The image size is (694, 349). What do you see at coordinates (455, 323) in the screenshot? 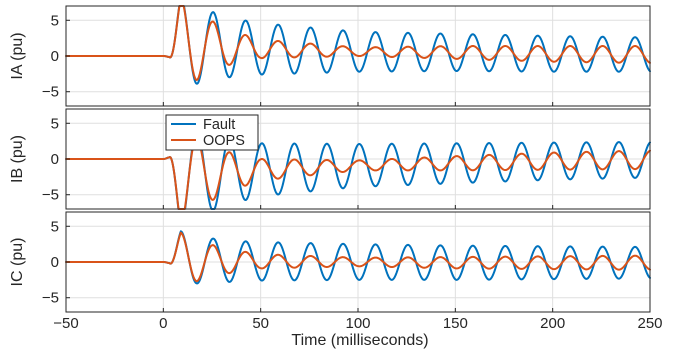
I see `x-tick-label: 150` at bounding box center [455, 323].